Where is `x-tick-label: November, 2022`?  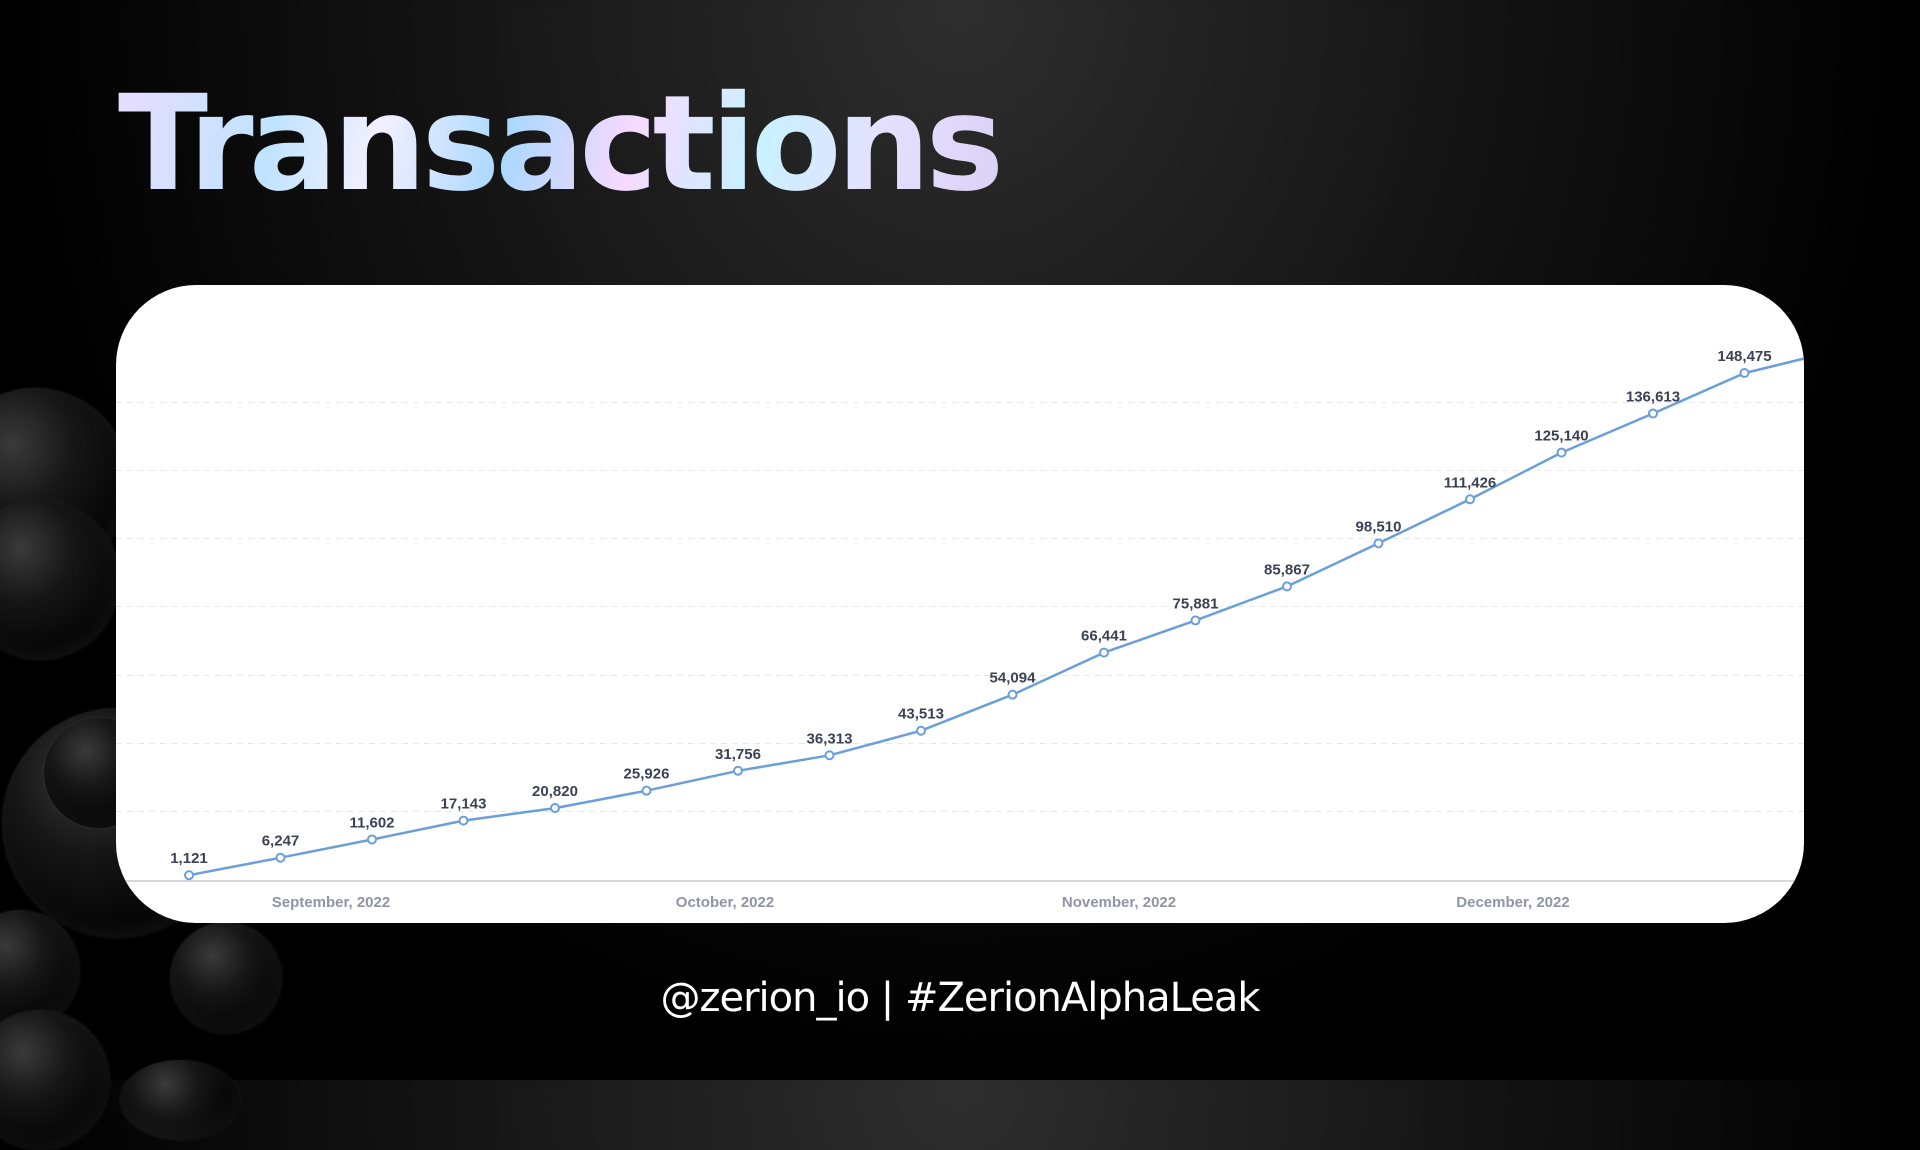 x-tick-label: November, 2022 is located at coordinates (1119, 902).